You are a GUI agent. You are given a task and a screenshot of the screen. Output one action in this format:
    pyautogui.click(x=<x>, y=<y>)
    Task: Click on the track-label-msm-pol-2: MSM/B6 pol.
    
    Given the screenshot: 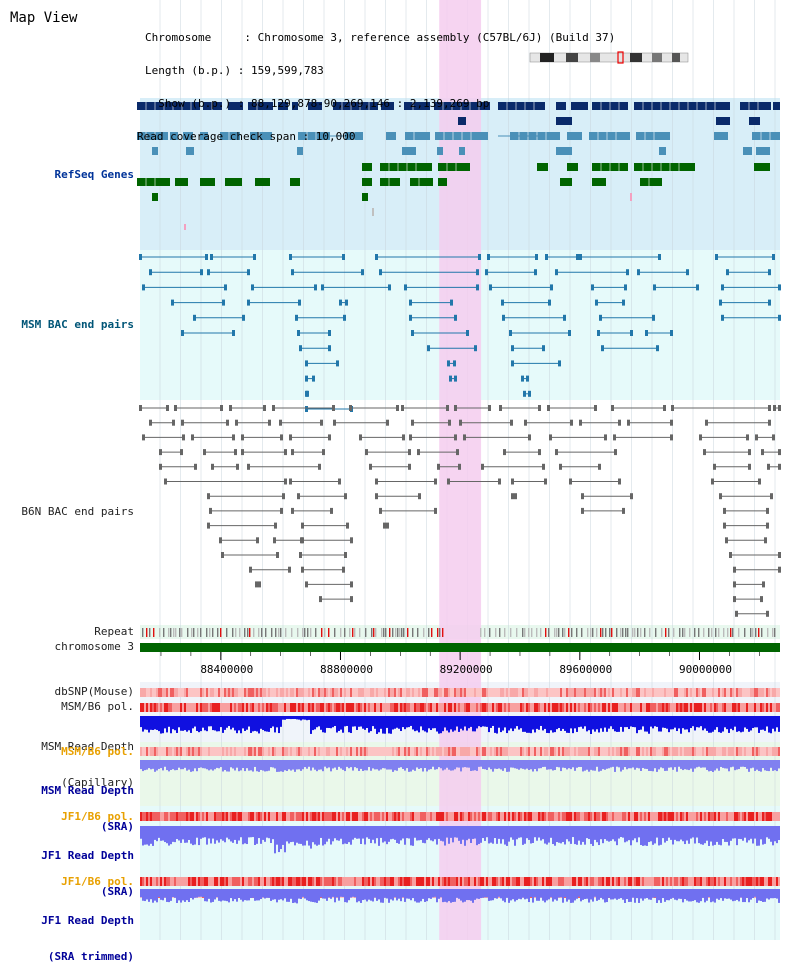 What is the action you would take?
    pyautogui.click(x=97, y=751)
    